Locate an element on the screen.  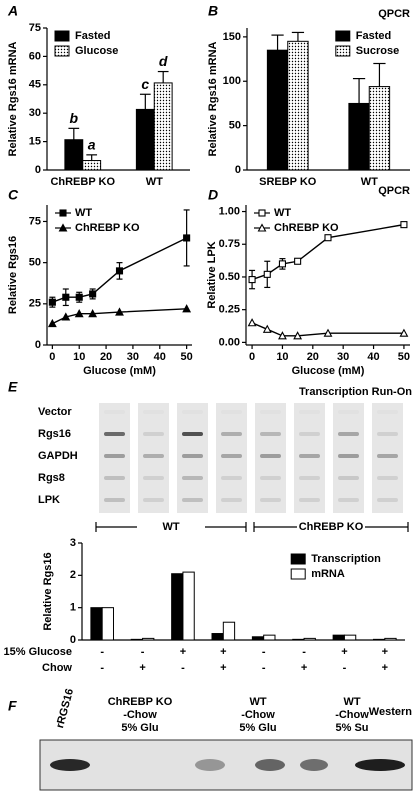
x-tick-label: SREBP KO is located at coordinates (288, 182).